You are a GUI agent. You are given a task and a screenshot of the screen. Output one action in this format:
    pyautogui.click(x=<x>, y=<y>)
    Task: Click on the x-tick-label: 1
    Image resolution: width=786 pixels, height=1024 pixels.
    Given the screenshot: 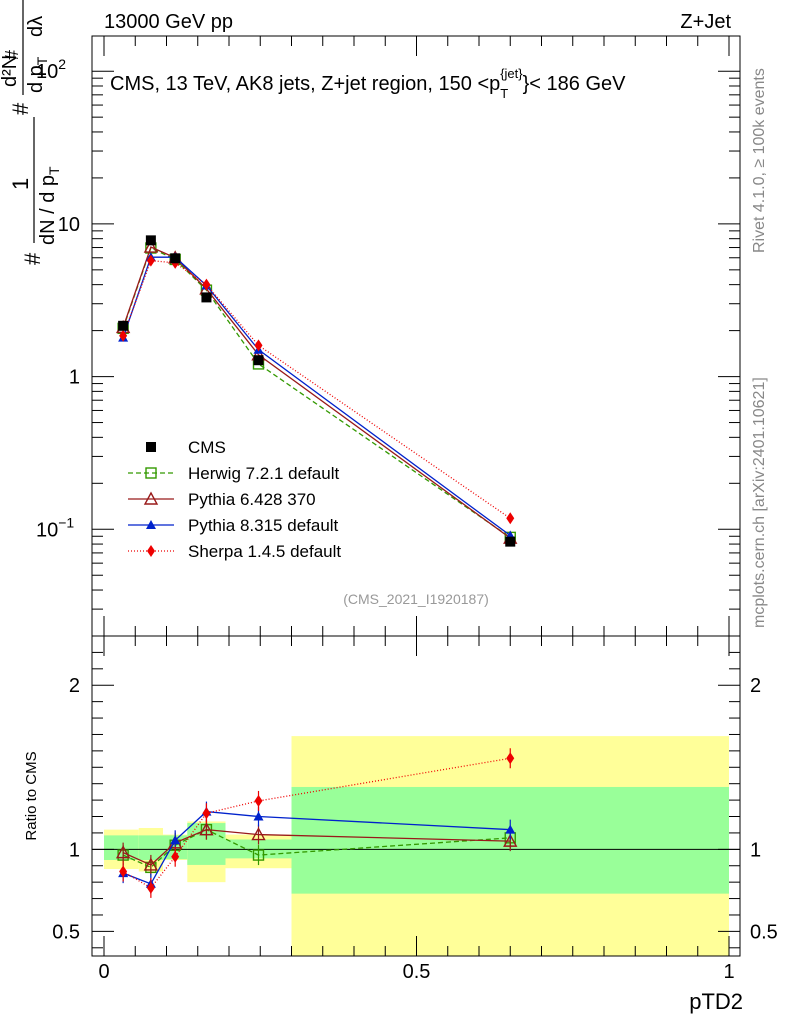 What is the action you would take?
    pyautogui.click(x=728, y=972)
    